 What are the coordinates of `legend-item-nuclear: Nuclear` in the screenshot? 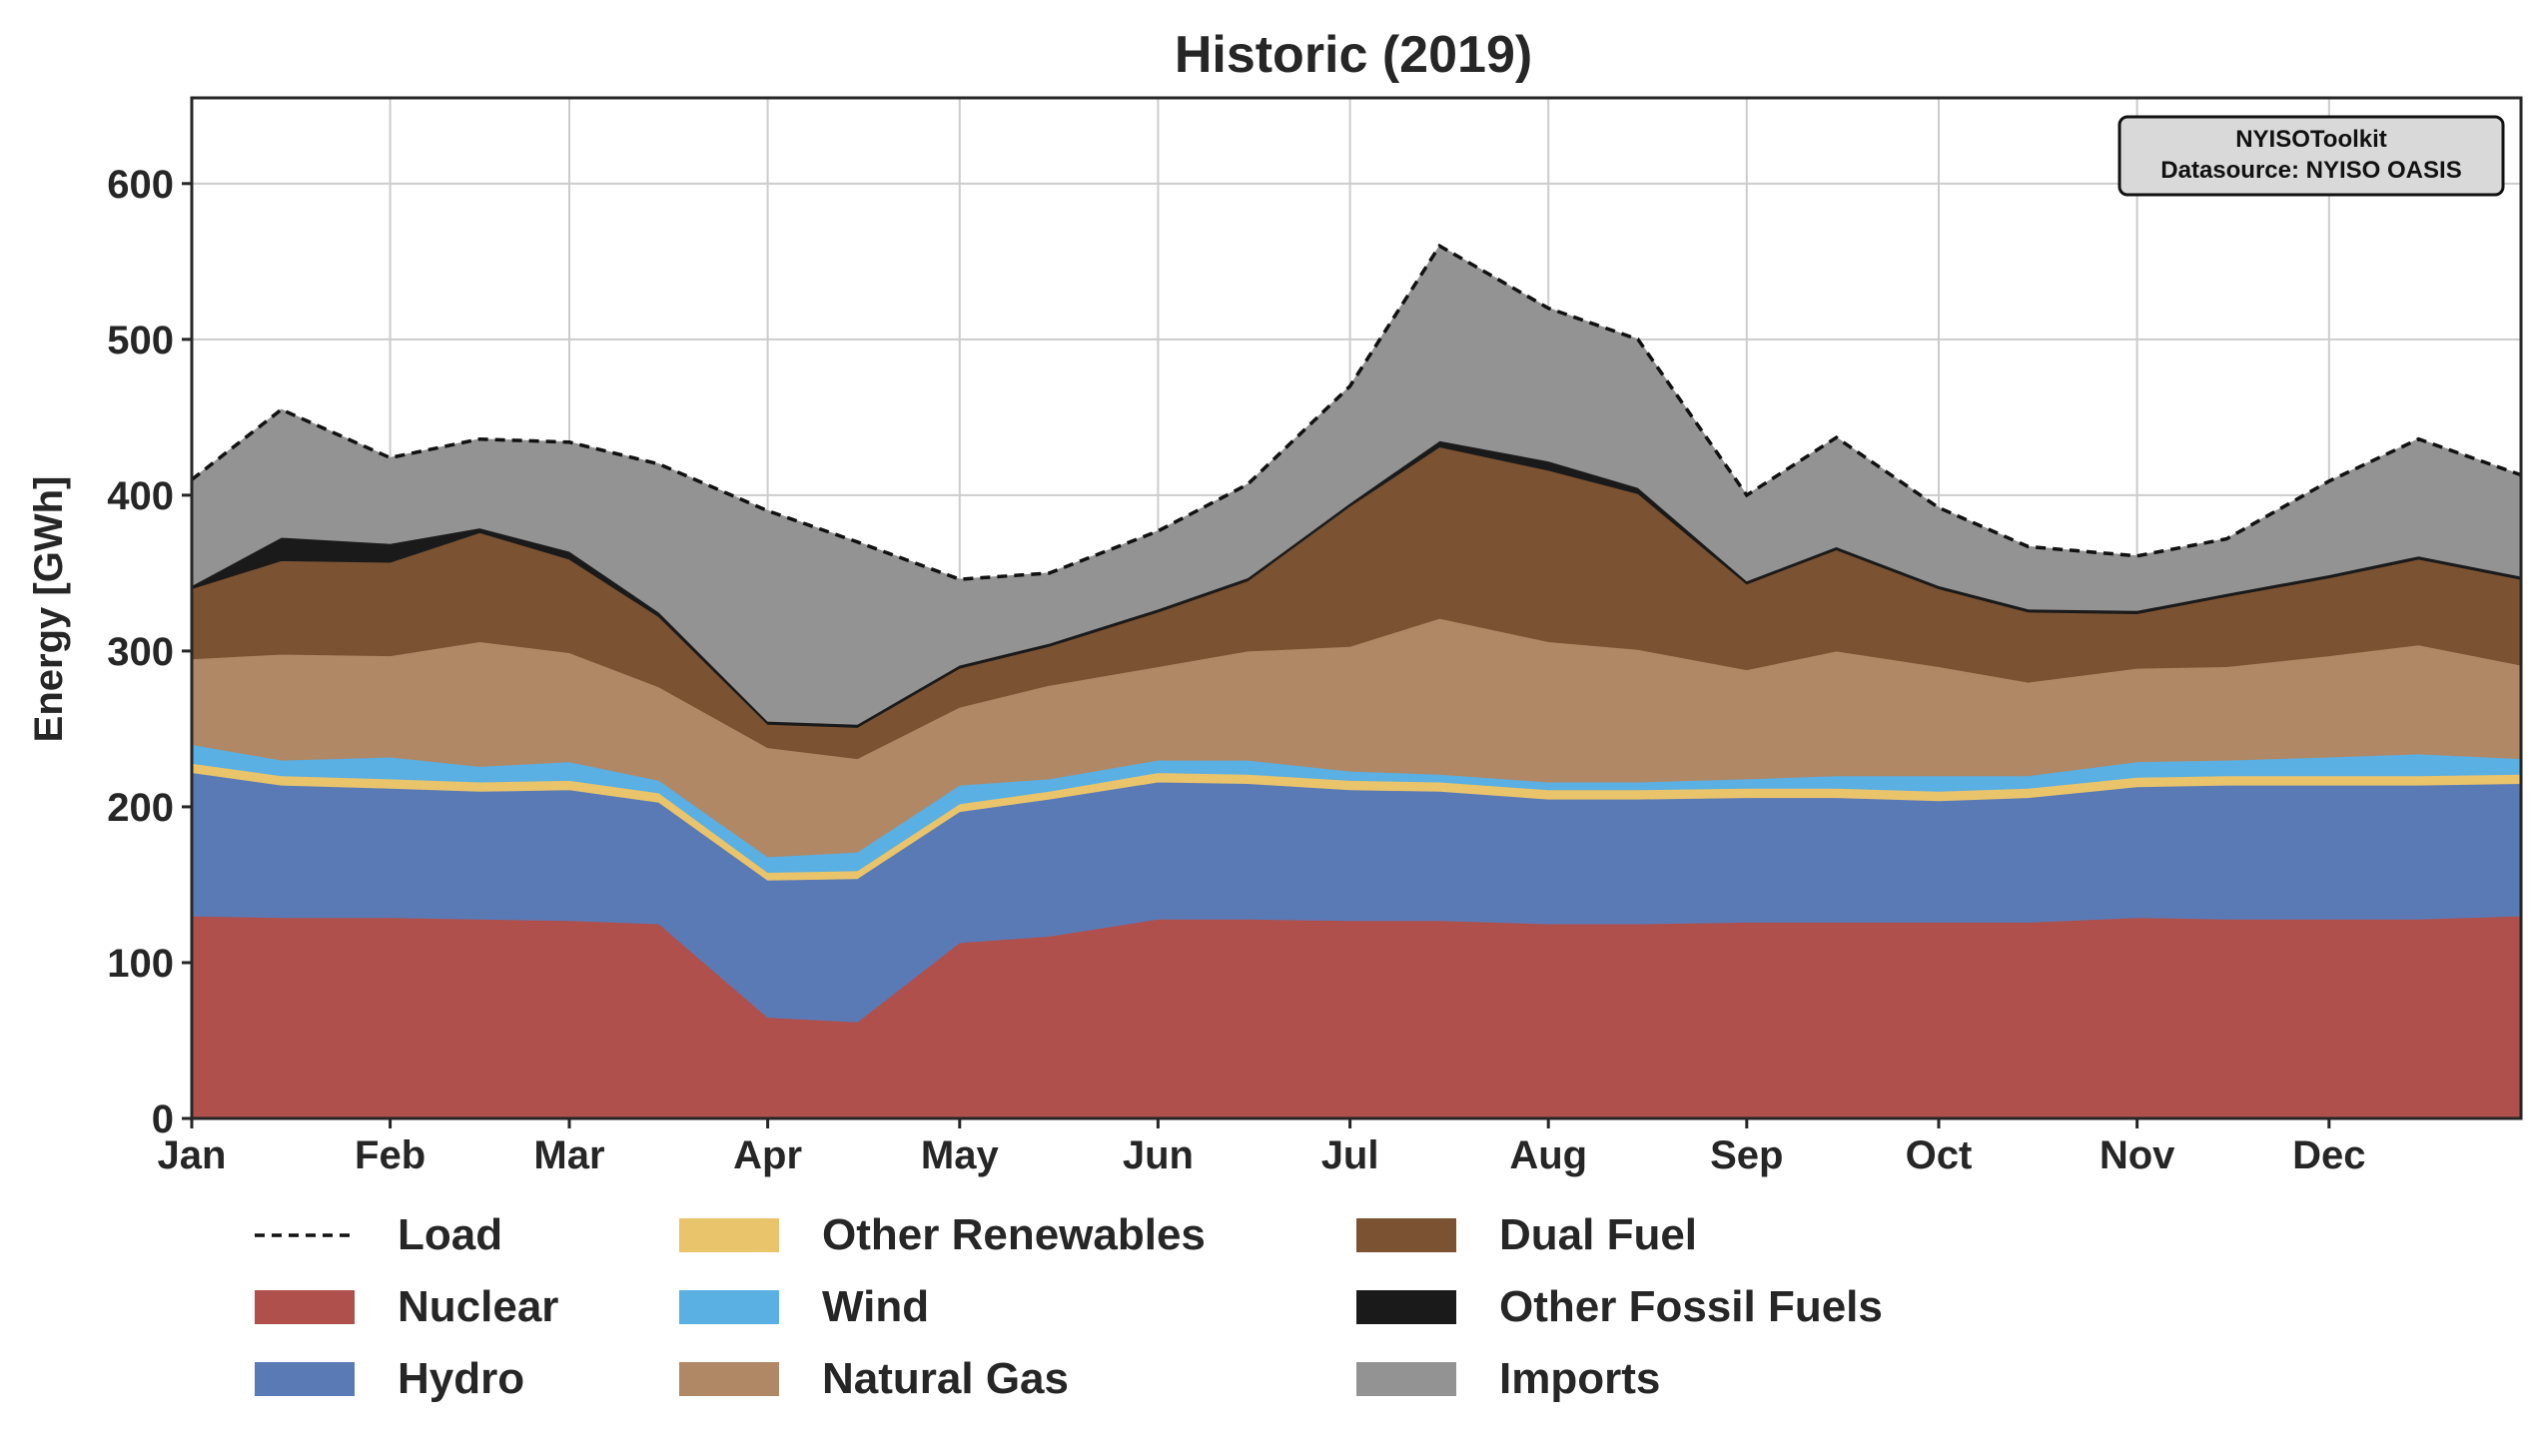 It's located at (406, 1306).